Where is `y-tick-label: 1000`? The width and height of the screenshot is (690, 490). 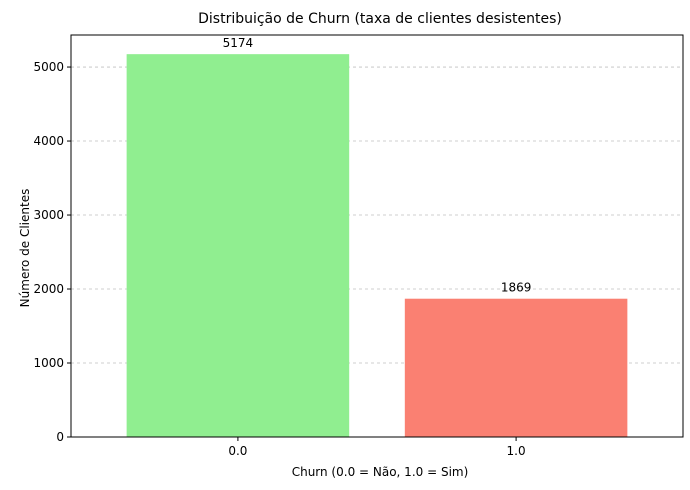 y-tick-label: 1000 is located at coordinates (48, 363).